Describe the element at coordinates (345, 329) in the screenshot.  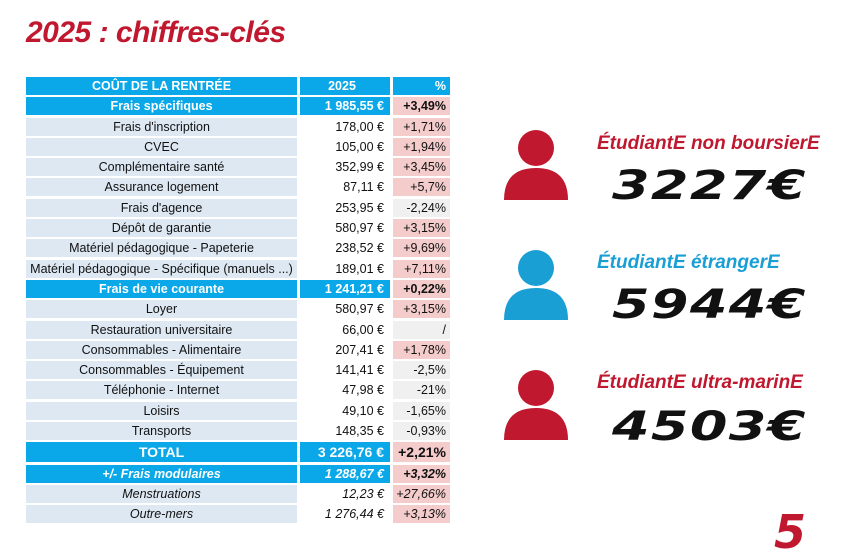
I see `row-value: 66,00 €` at that location.